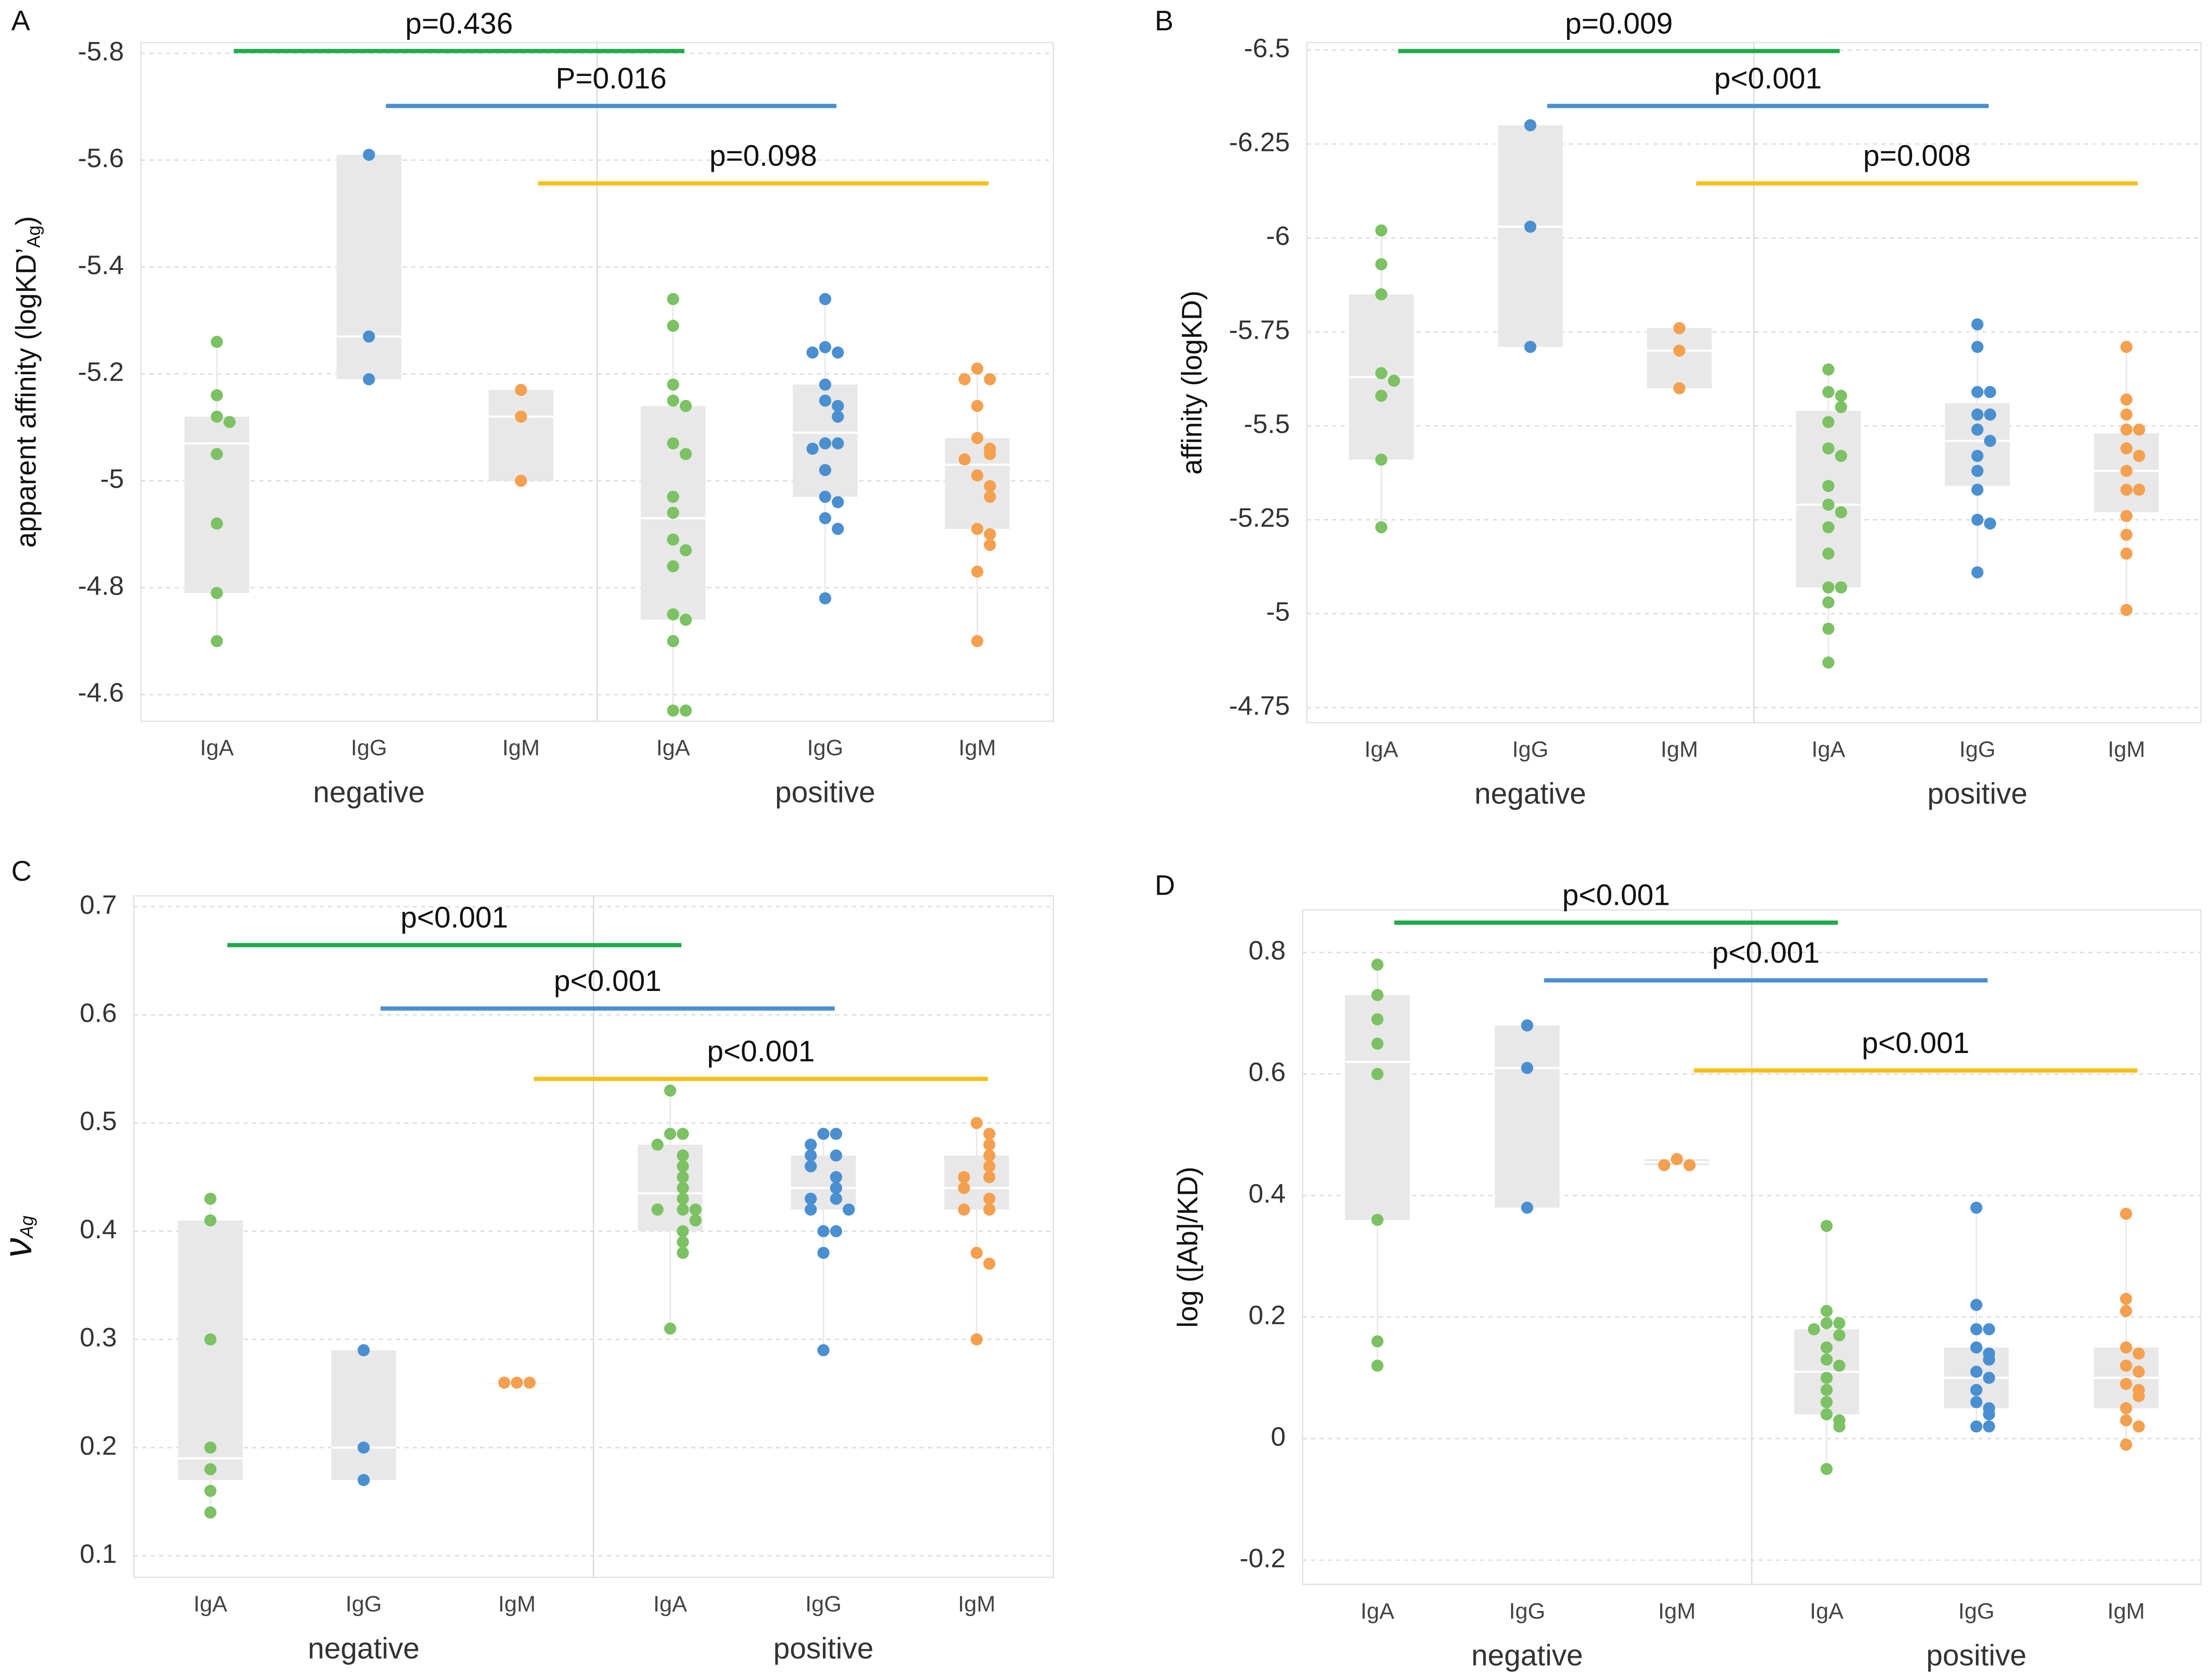  What do you see at coordinates (1267, 48) in the screenshot?
I see `y-tick-label: -6.5` at bounding box center [1267, 48].